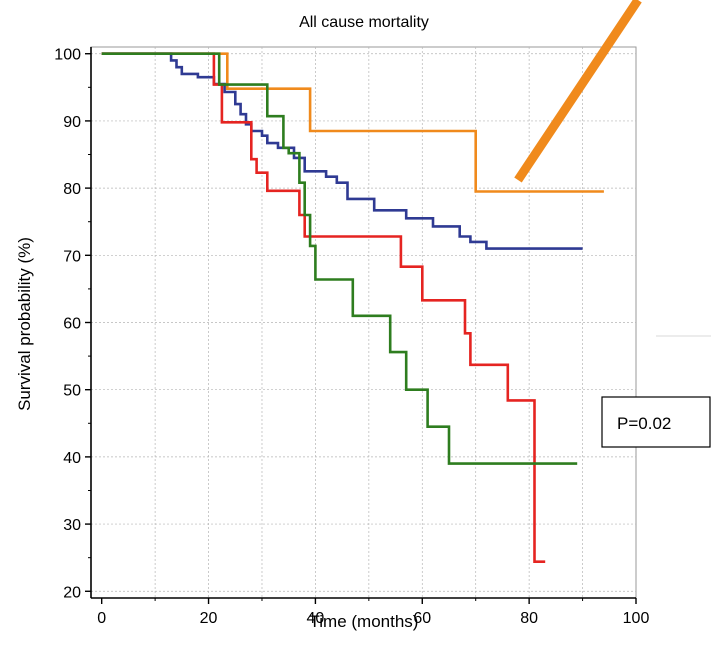  I want to click on arrow-annotation, so click(578, 91).